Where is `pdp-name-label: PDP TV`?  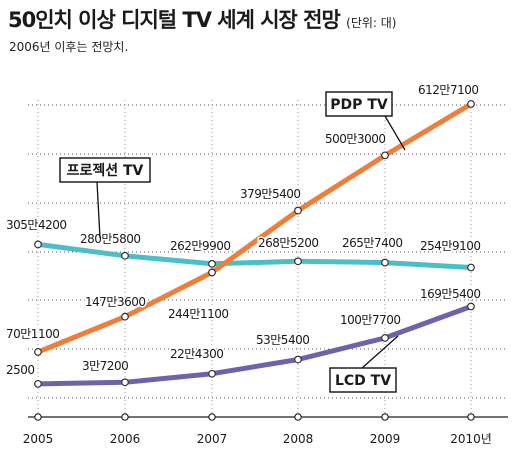 pdp-name-label: PDP TV is located at coordinates (359, 105).